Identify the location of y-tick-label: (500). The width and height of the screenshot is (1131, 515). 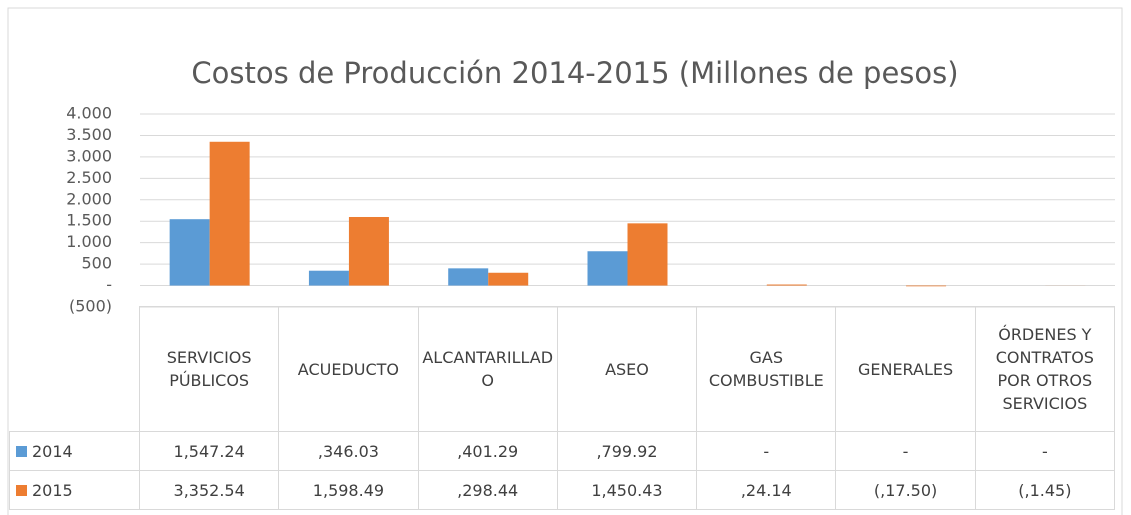
(90, 306).